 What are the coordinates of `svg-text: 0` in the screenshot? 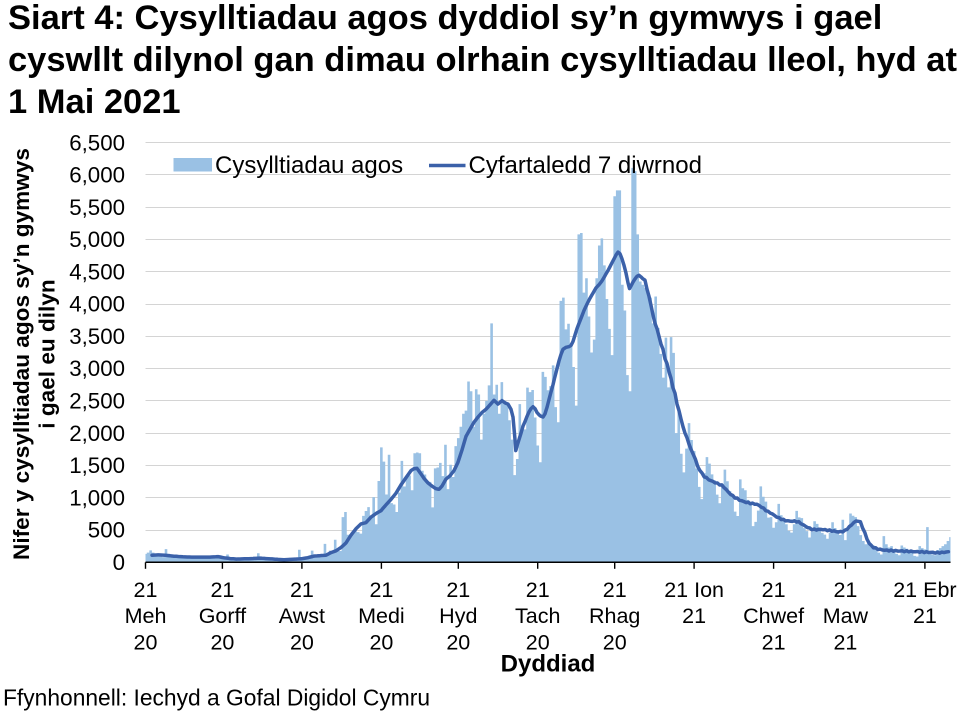 It's located at (119, 562).